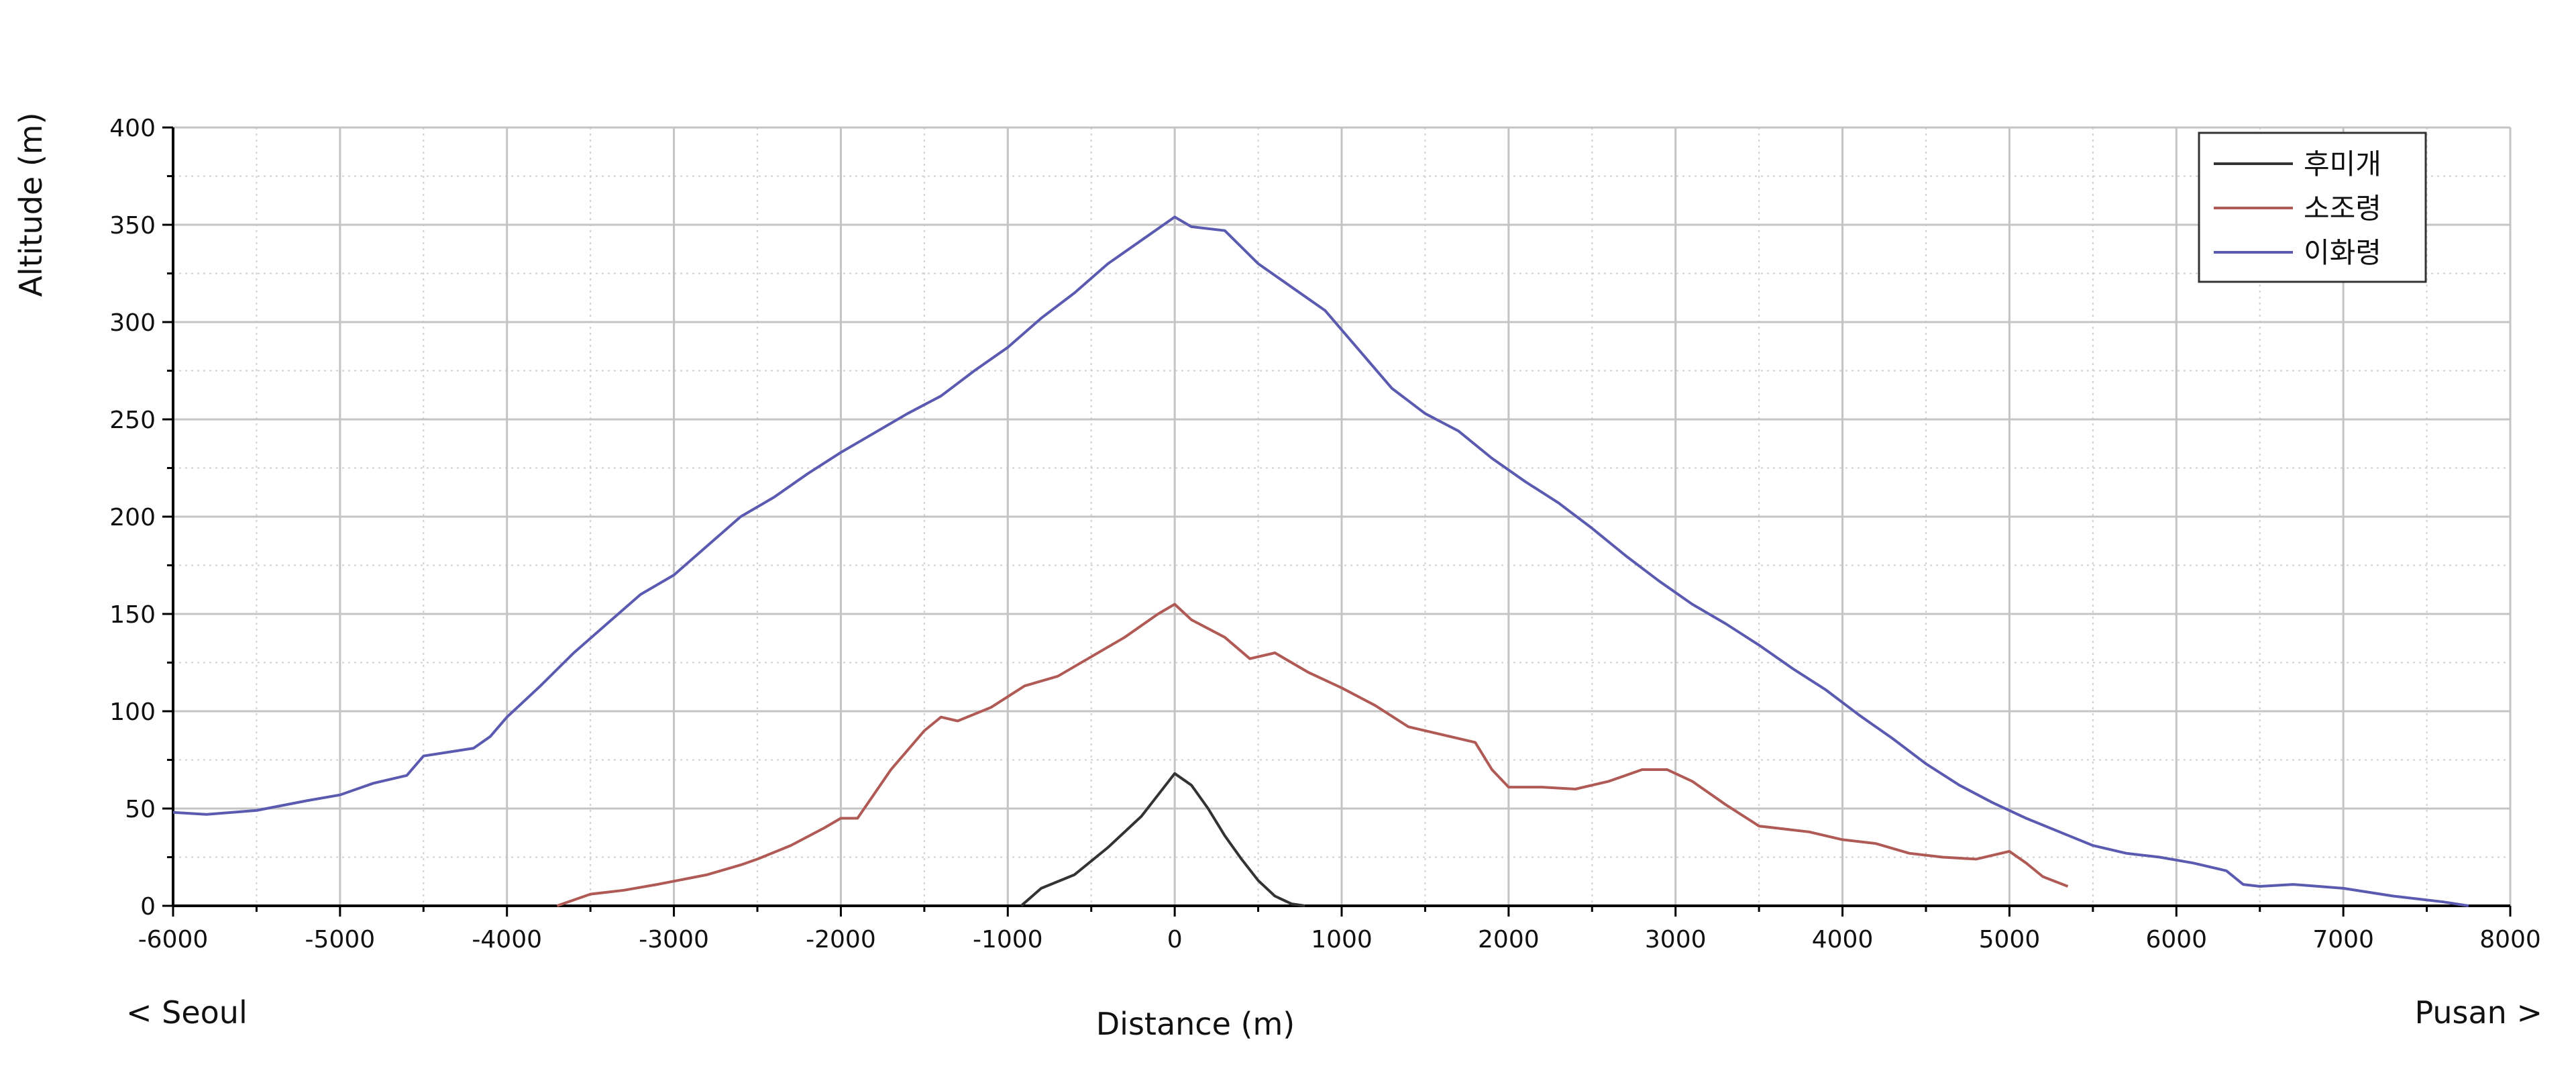 Image resolution: width=2576 pixels, height=1089 pixels. I want to click on y-tick-label: 150, so click(132, 615).